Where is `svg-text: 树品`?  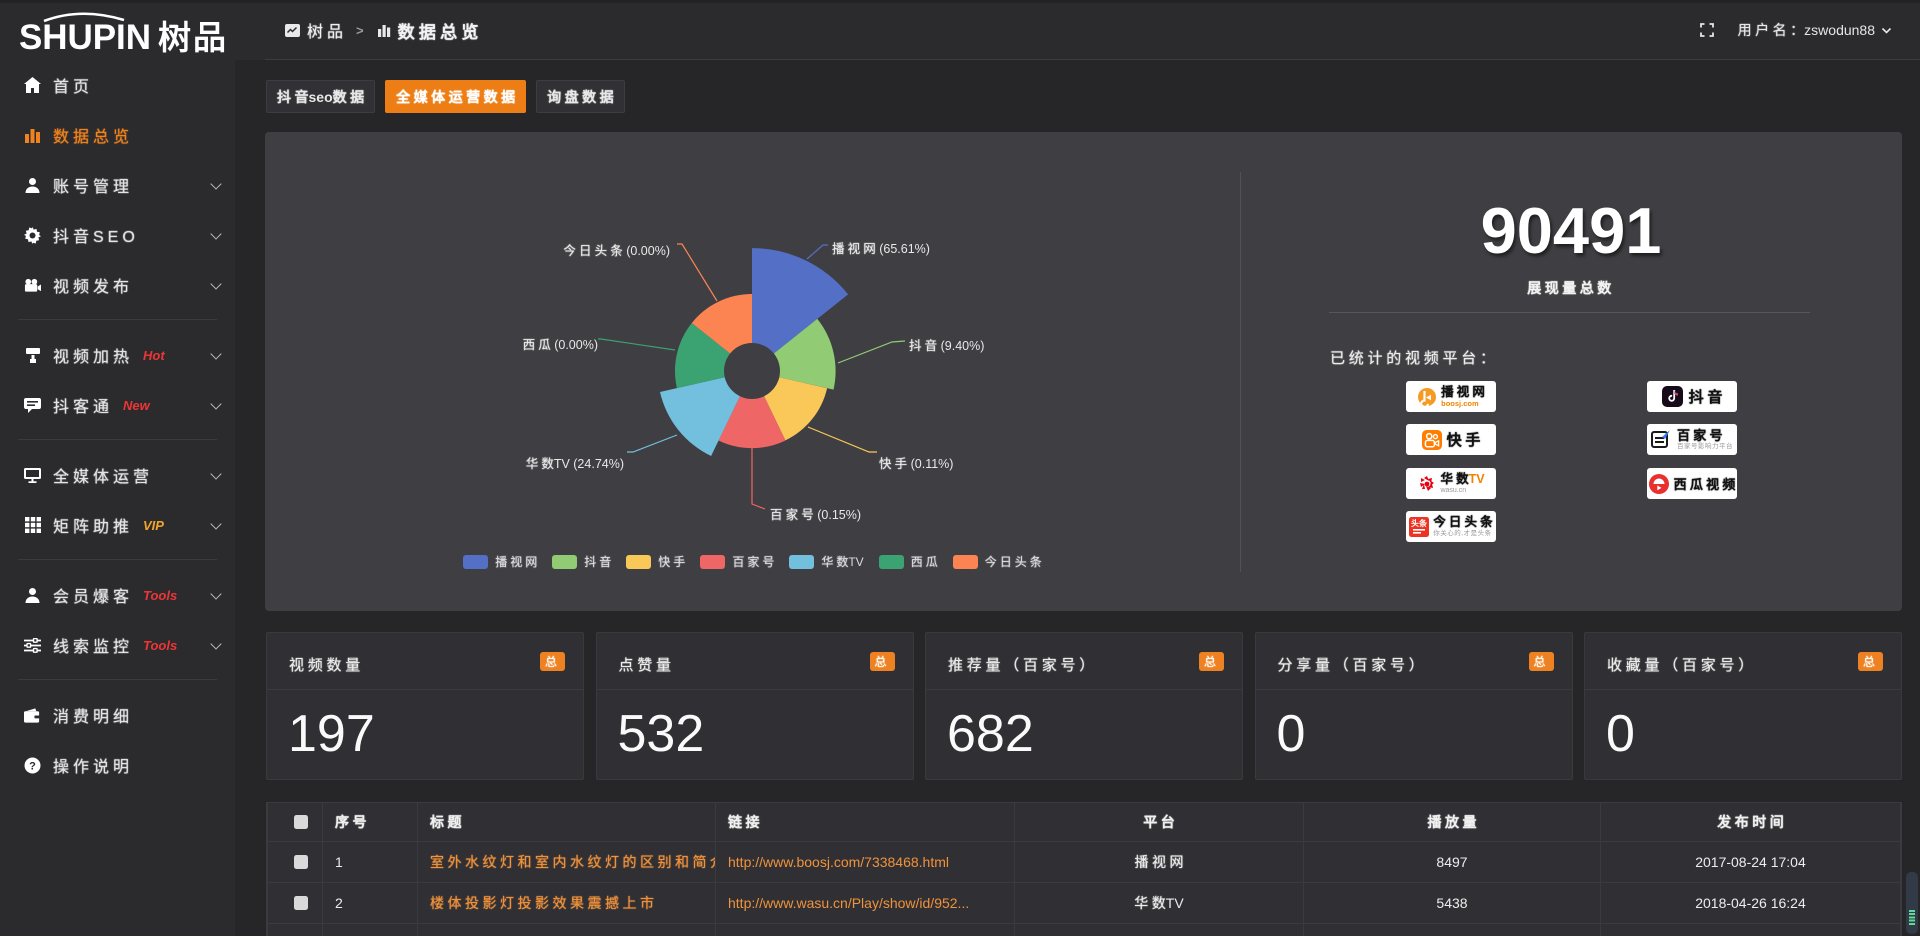
svg-text: 树品 is located at coordinates (192, 37).